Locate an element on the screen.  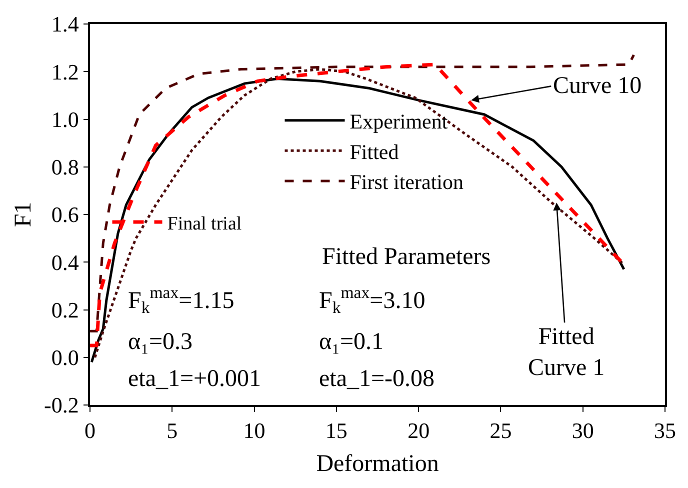
x-tick-label: 5 is located at coordinates (172, 431).